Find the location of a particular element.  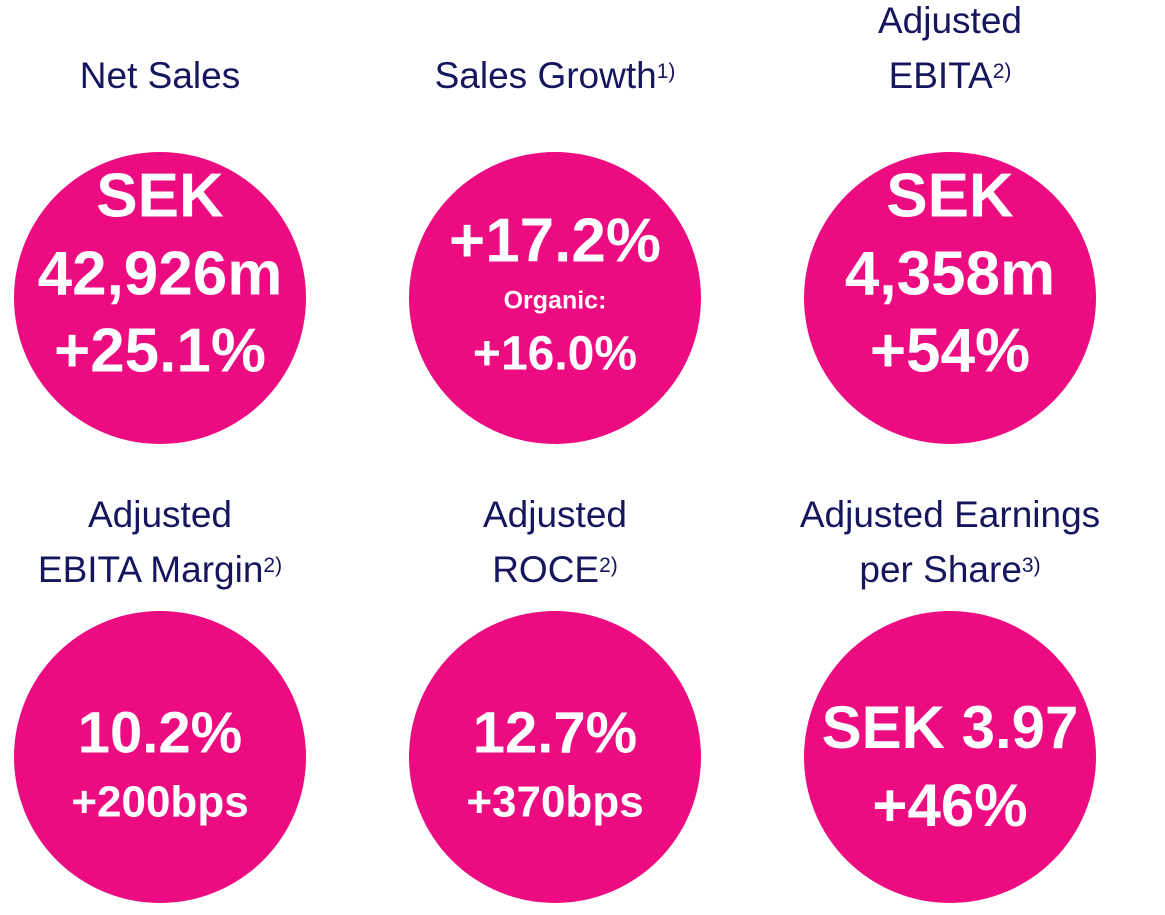

kpi-title: Net Sales is located at coordinates (160, 75).